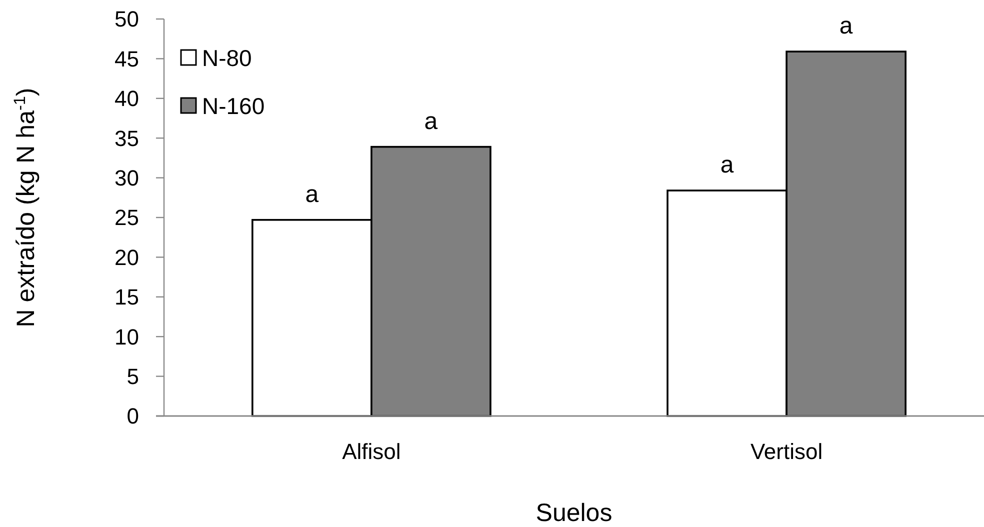  I want to click on x-tick-label: Vertisol, so click(786, 451).